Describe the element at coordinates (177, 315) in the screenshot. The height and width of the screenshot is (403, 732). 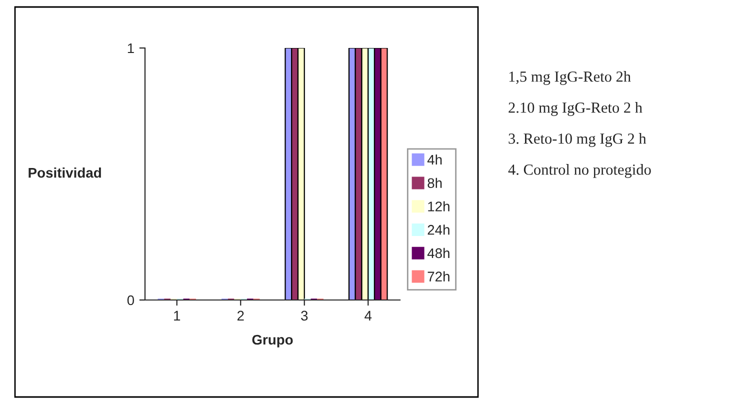
I see `x-tick-label: 1` at that location.